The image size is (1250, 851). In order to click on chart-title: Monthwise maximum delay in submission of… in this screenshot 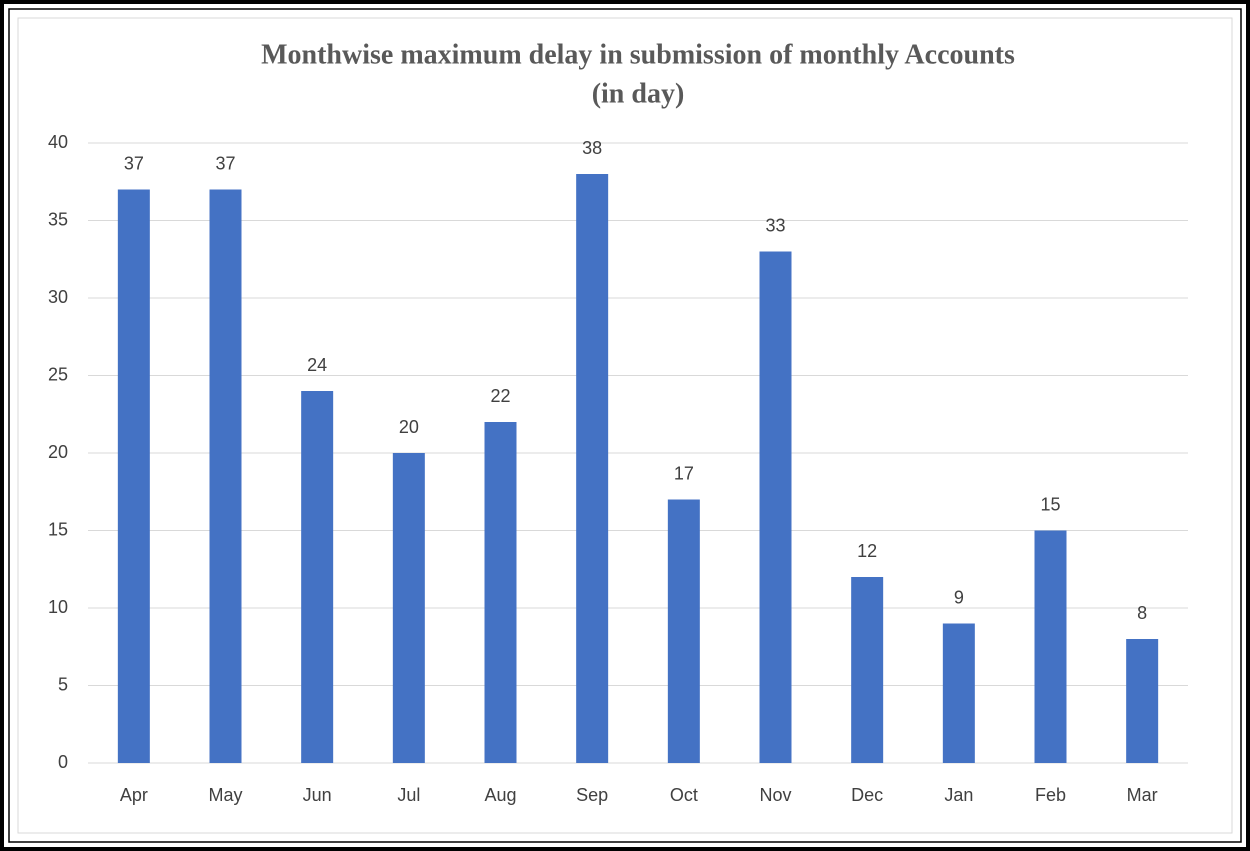, I will do `click(638, 54)`.